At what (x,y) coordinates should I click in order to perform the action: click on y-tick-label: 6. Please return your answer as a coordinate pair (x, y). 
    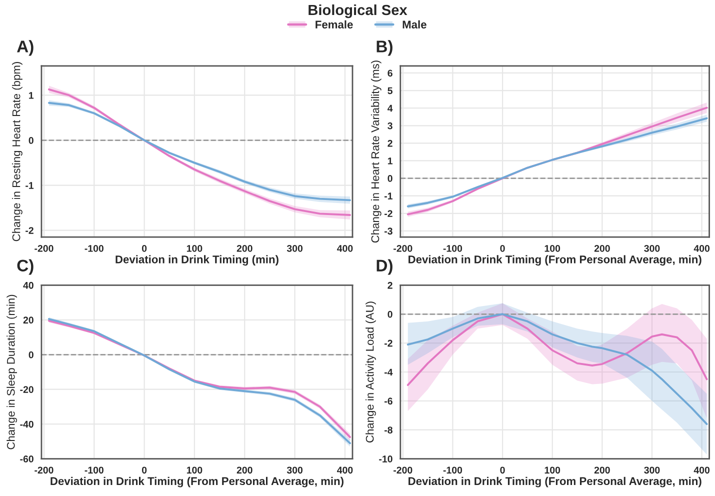
    Looking at the image, I should click on (390, 73).